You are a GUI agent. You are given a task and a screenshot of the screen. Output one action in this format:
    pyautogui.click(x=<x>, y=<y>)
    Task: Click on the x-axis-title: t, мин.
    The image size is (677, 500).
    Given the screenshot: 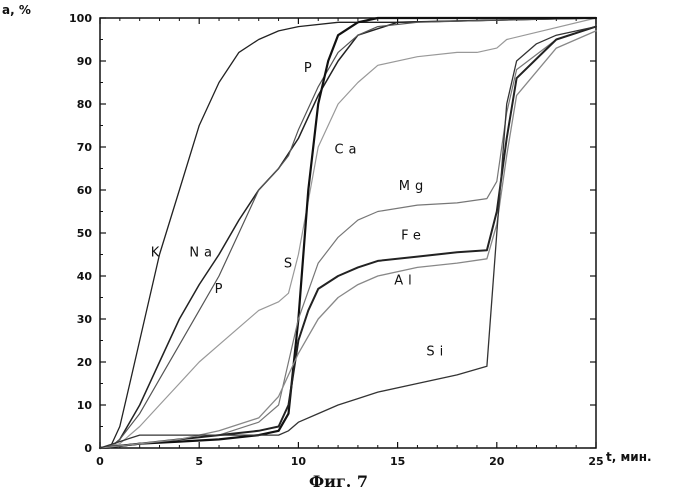 What is the action you would take?
    pyautogui.click(x=629, y=457)
    